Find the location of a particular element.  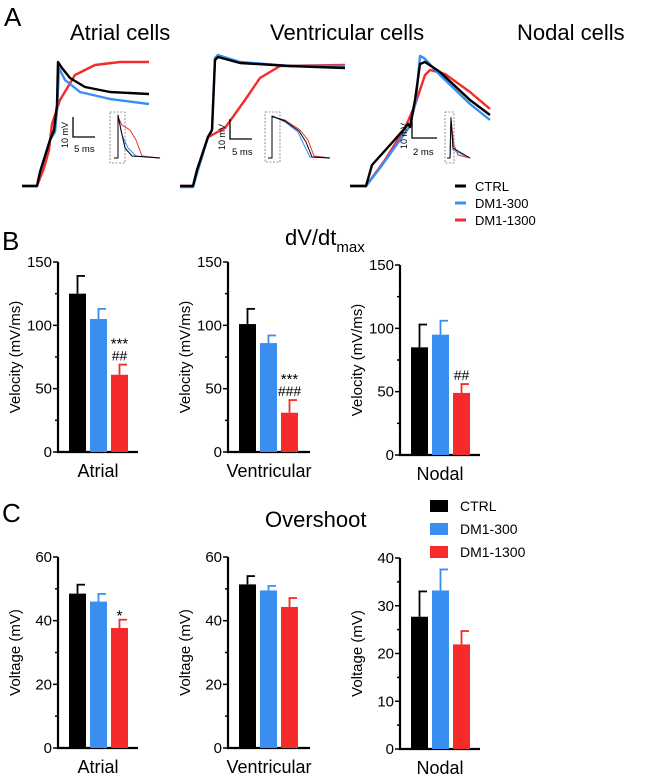

title-atrial-cells: Atrial cells is located at coordinates (120, 32).